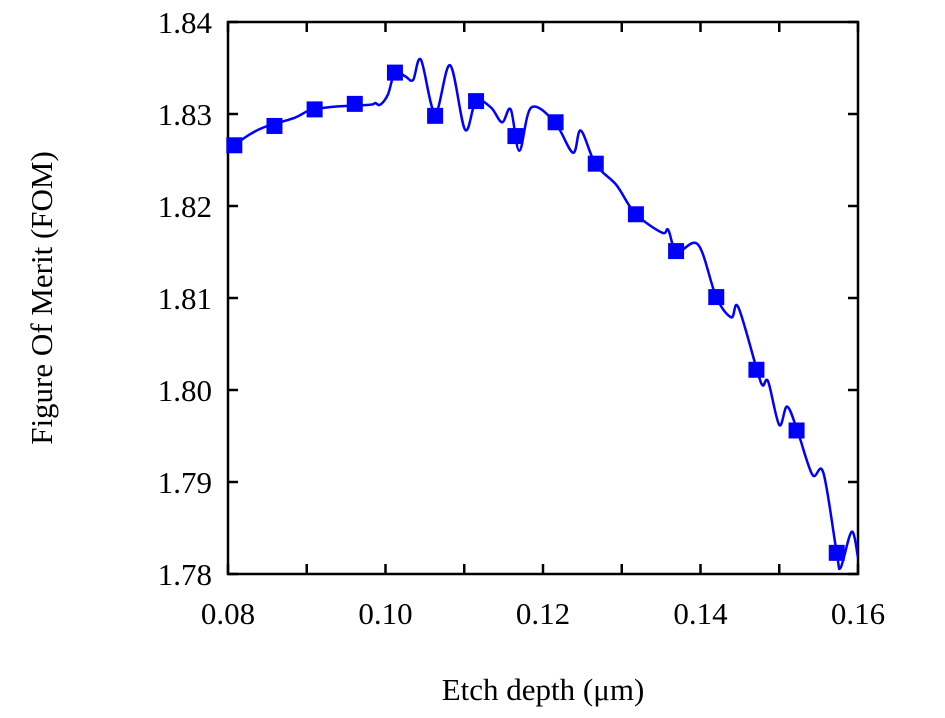 The image size is (945, 718). Describe the element at coordinates (185, 22) in the screenshot. I see `y-tick-label: 1.84` at that location.